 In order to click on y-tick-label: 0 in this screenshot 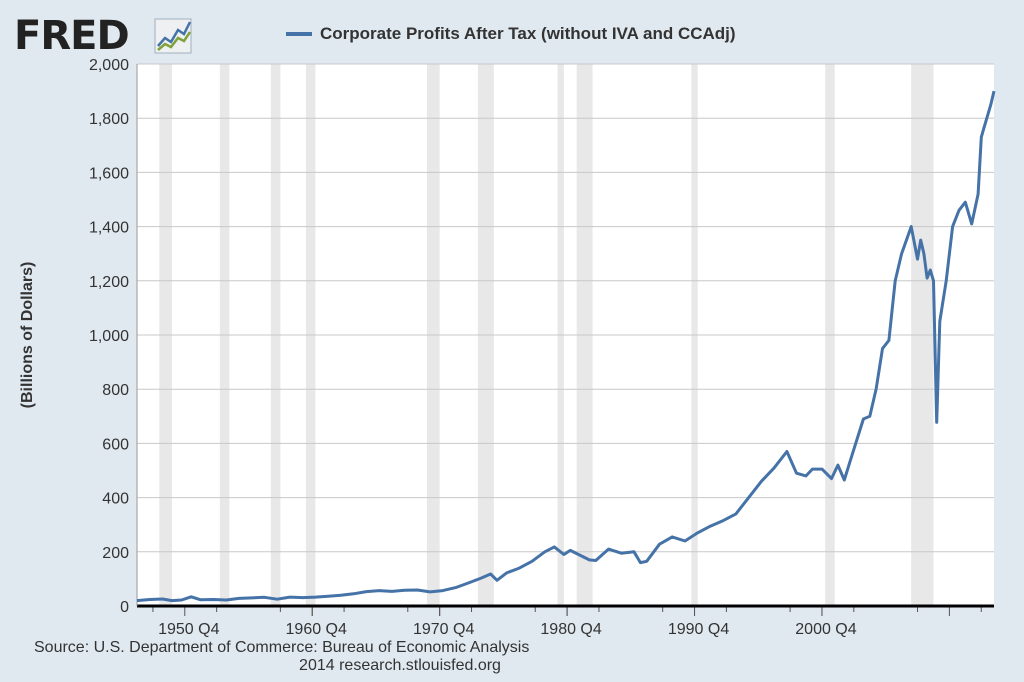, I will do `click(124, 607)`.